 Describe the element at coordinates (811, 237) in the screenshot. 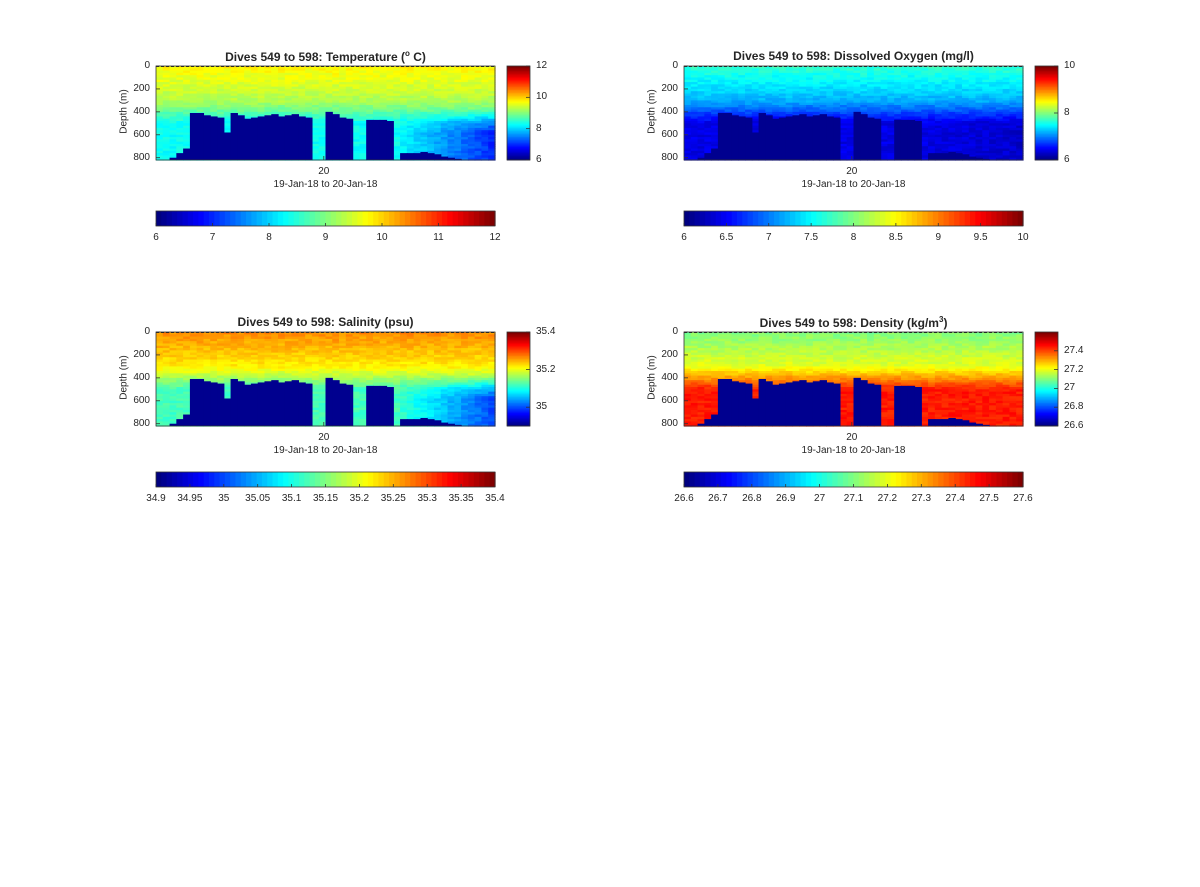

I see `bottom-colorbar-tick-label: 7.5` at that location.